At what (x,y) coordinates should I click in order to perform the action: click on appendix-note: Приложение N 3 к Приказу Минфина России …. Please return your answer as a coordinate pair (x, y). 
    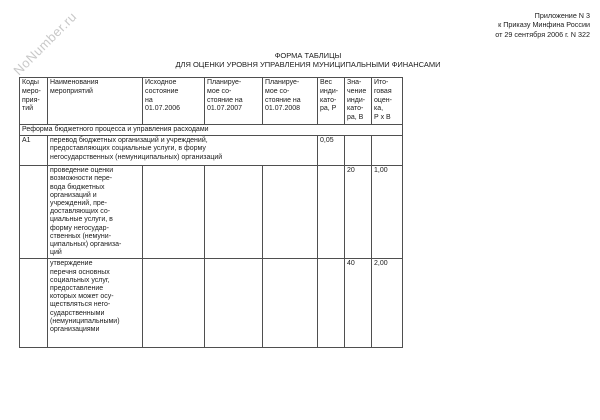
    Looking at the image, I should click on (542, 25).